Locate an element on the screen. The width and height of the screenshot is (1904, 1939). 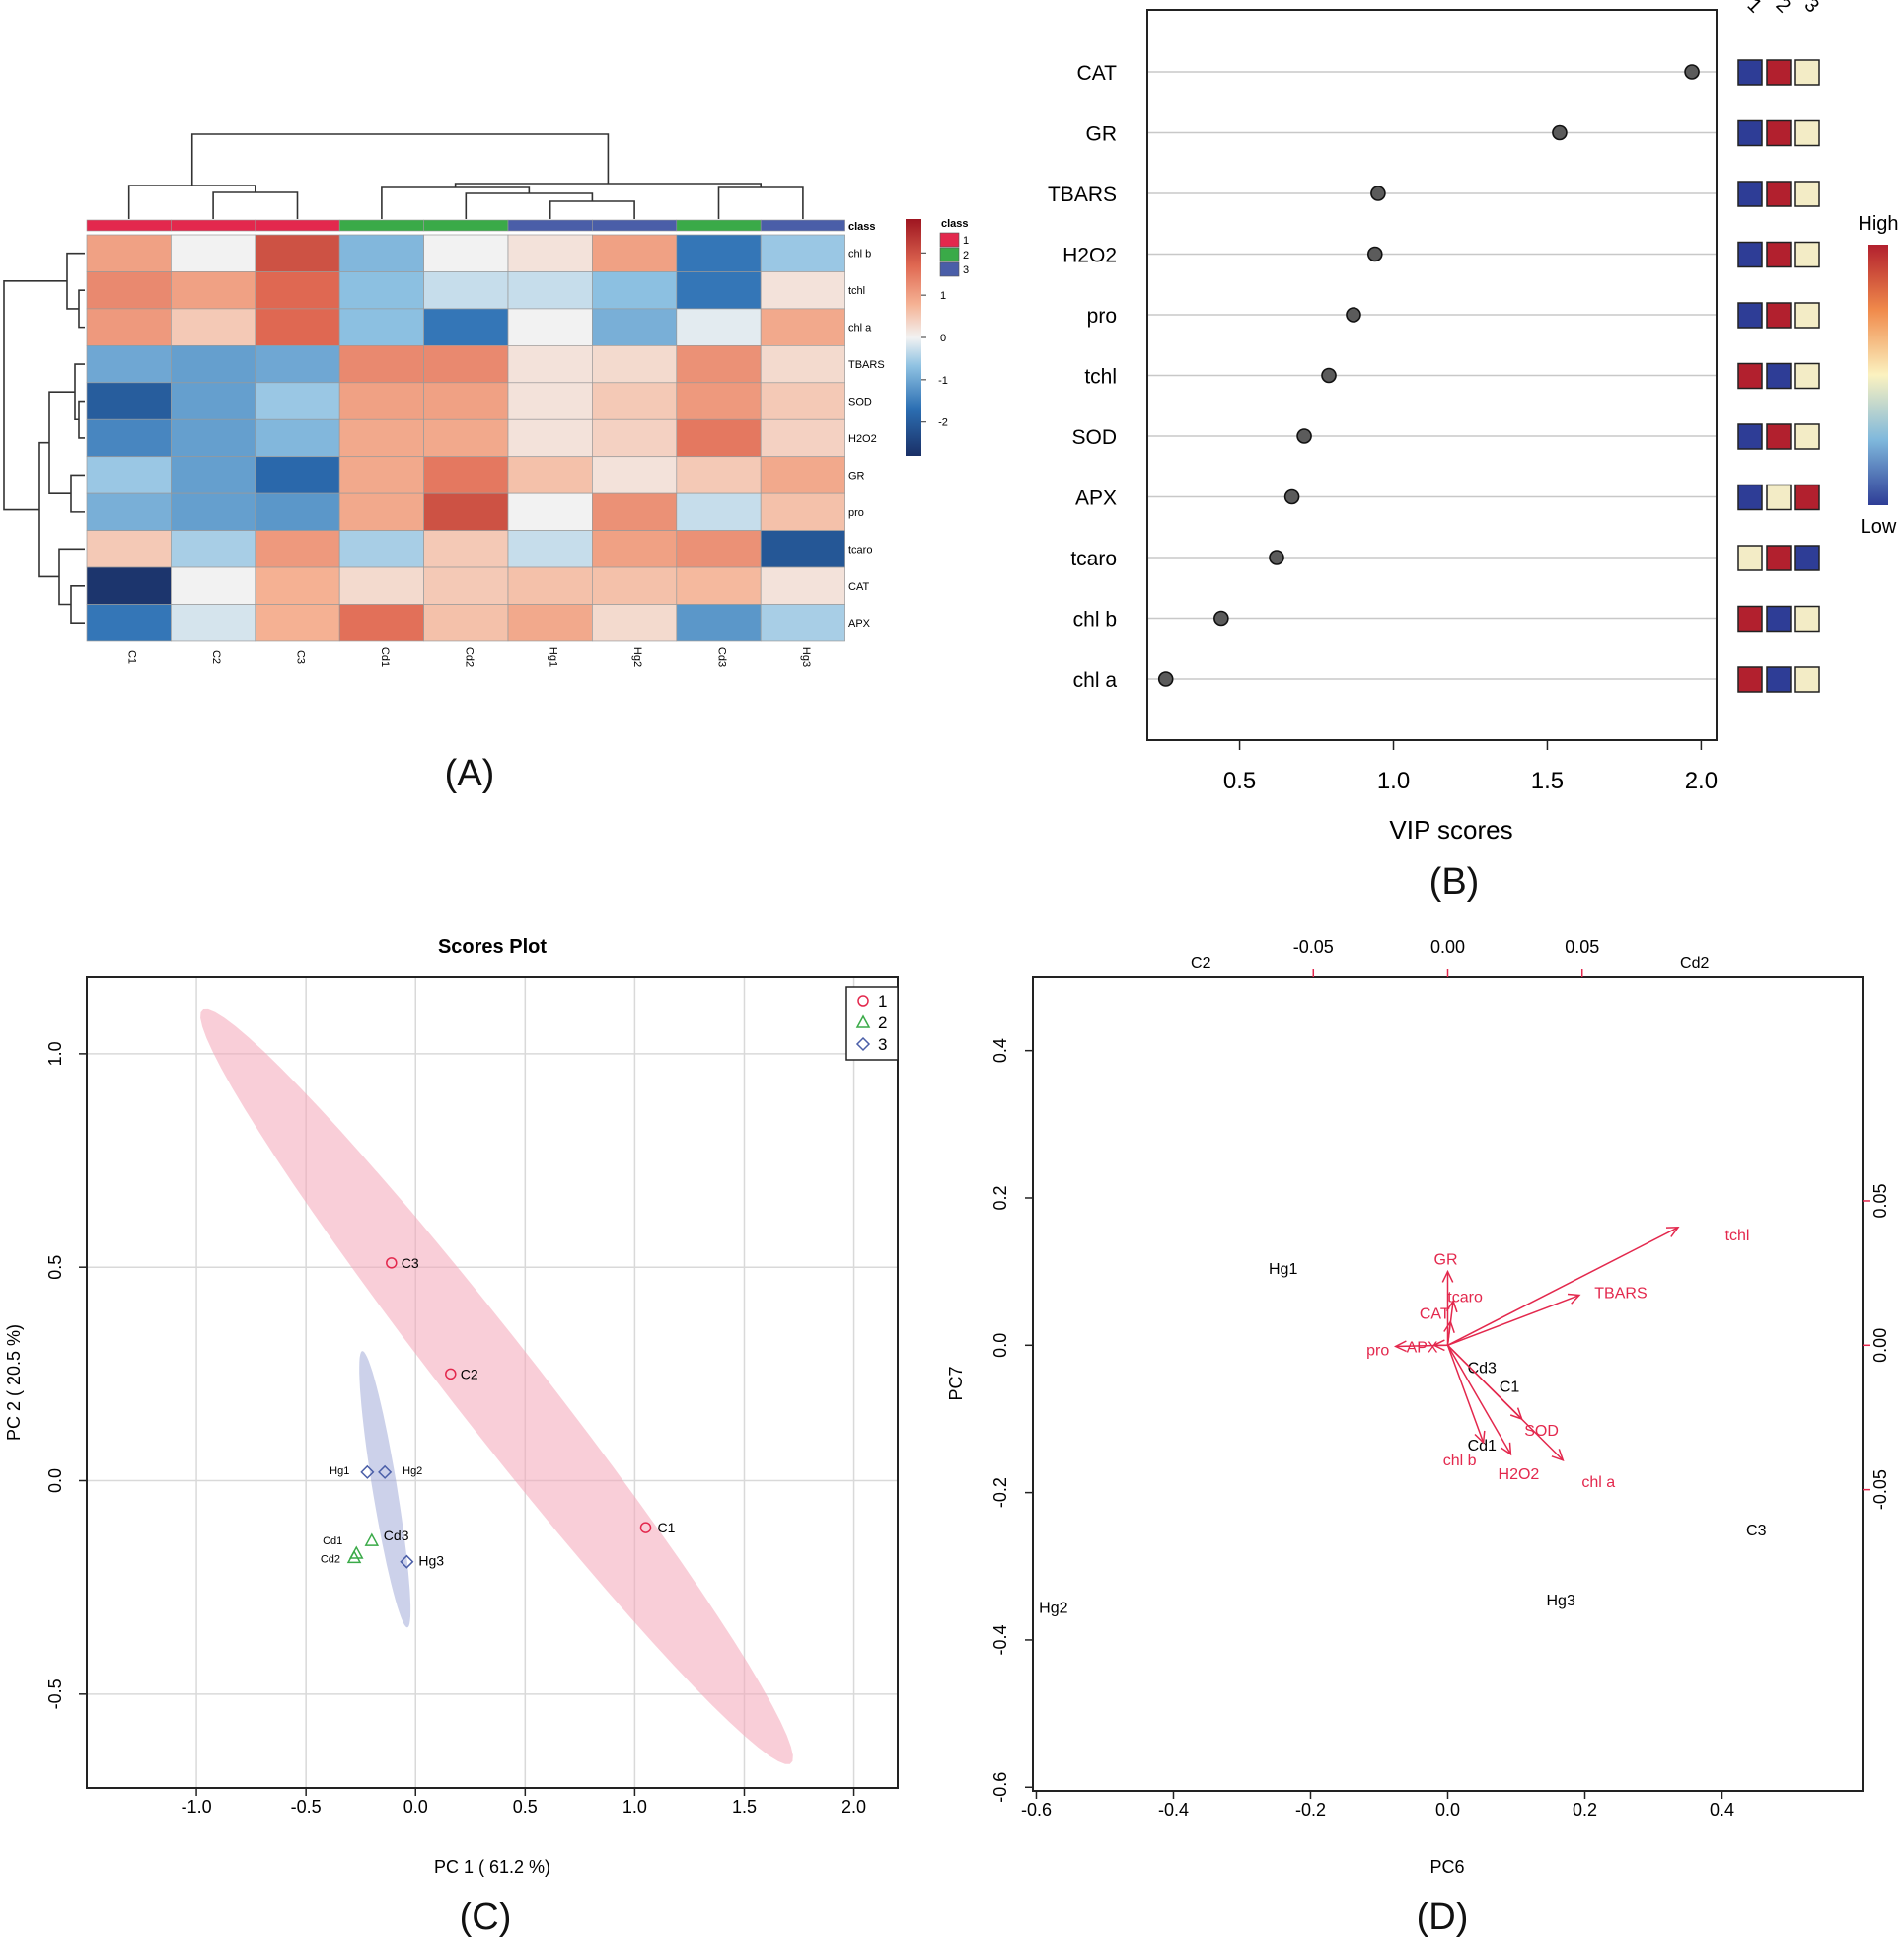
row-label-h2o2: H2O2 is located at coordinates (862, 439).